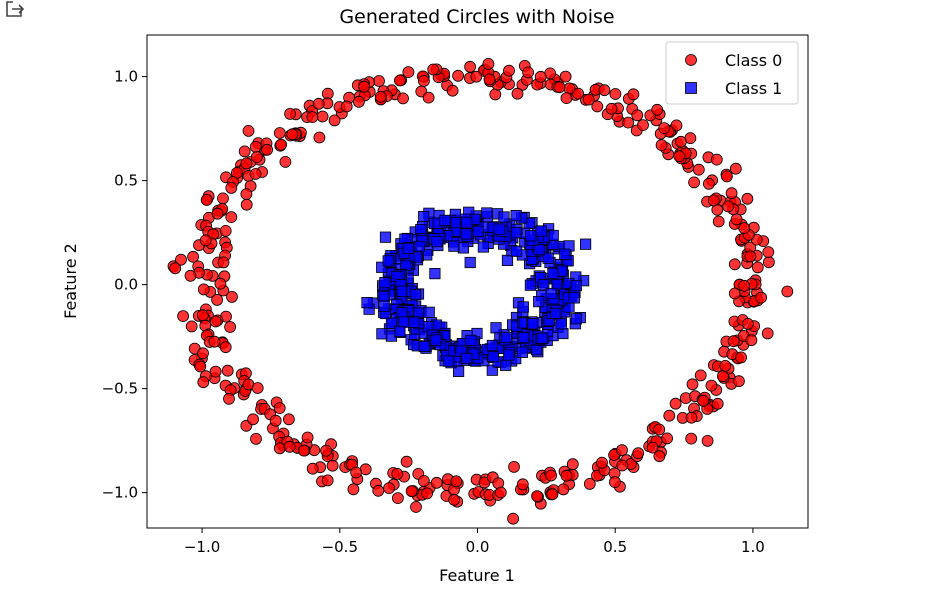 This screenshot has height=604, width=947. What do you see at coordinates (478, 547) in the screenshot?
I see `x-tick-label: 0.0` at bounding box center [478, 547].